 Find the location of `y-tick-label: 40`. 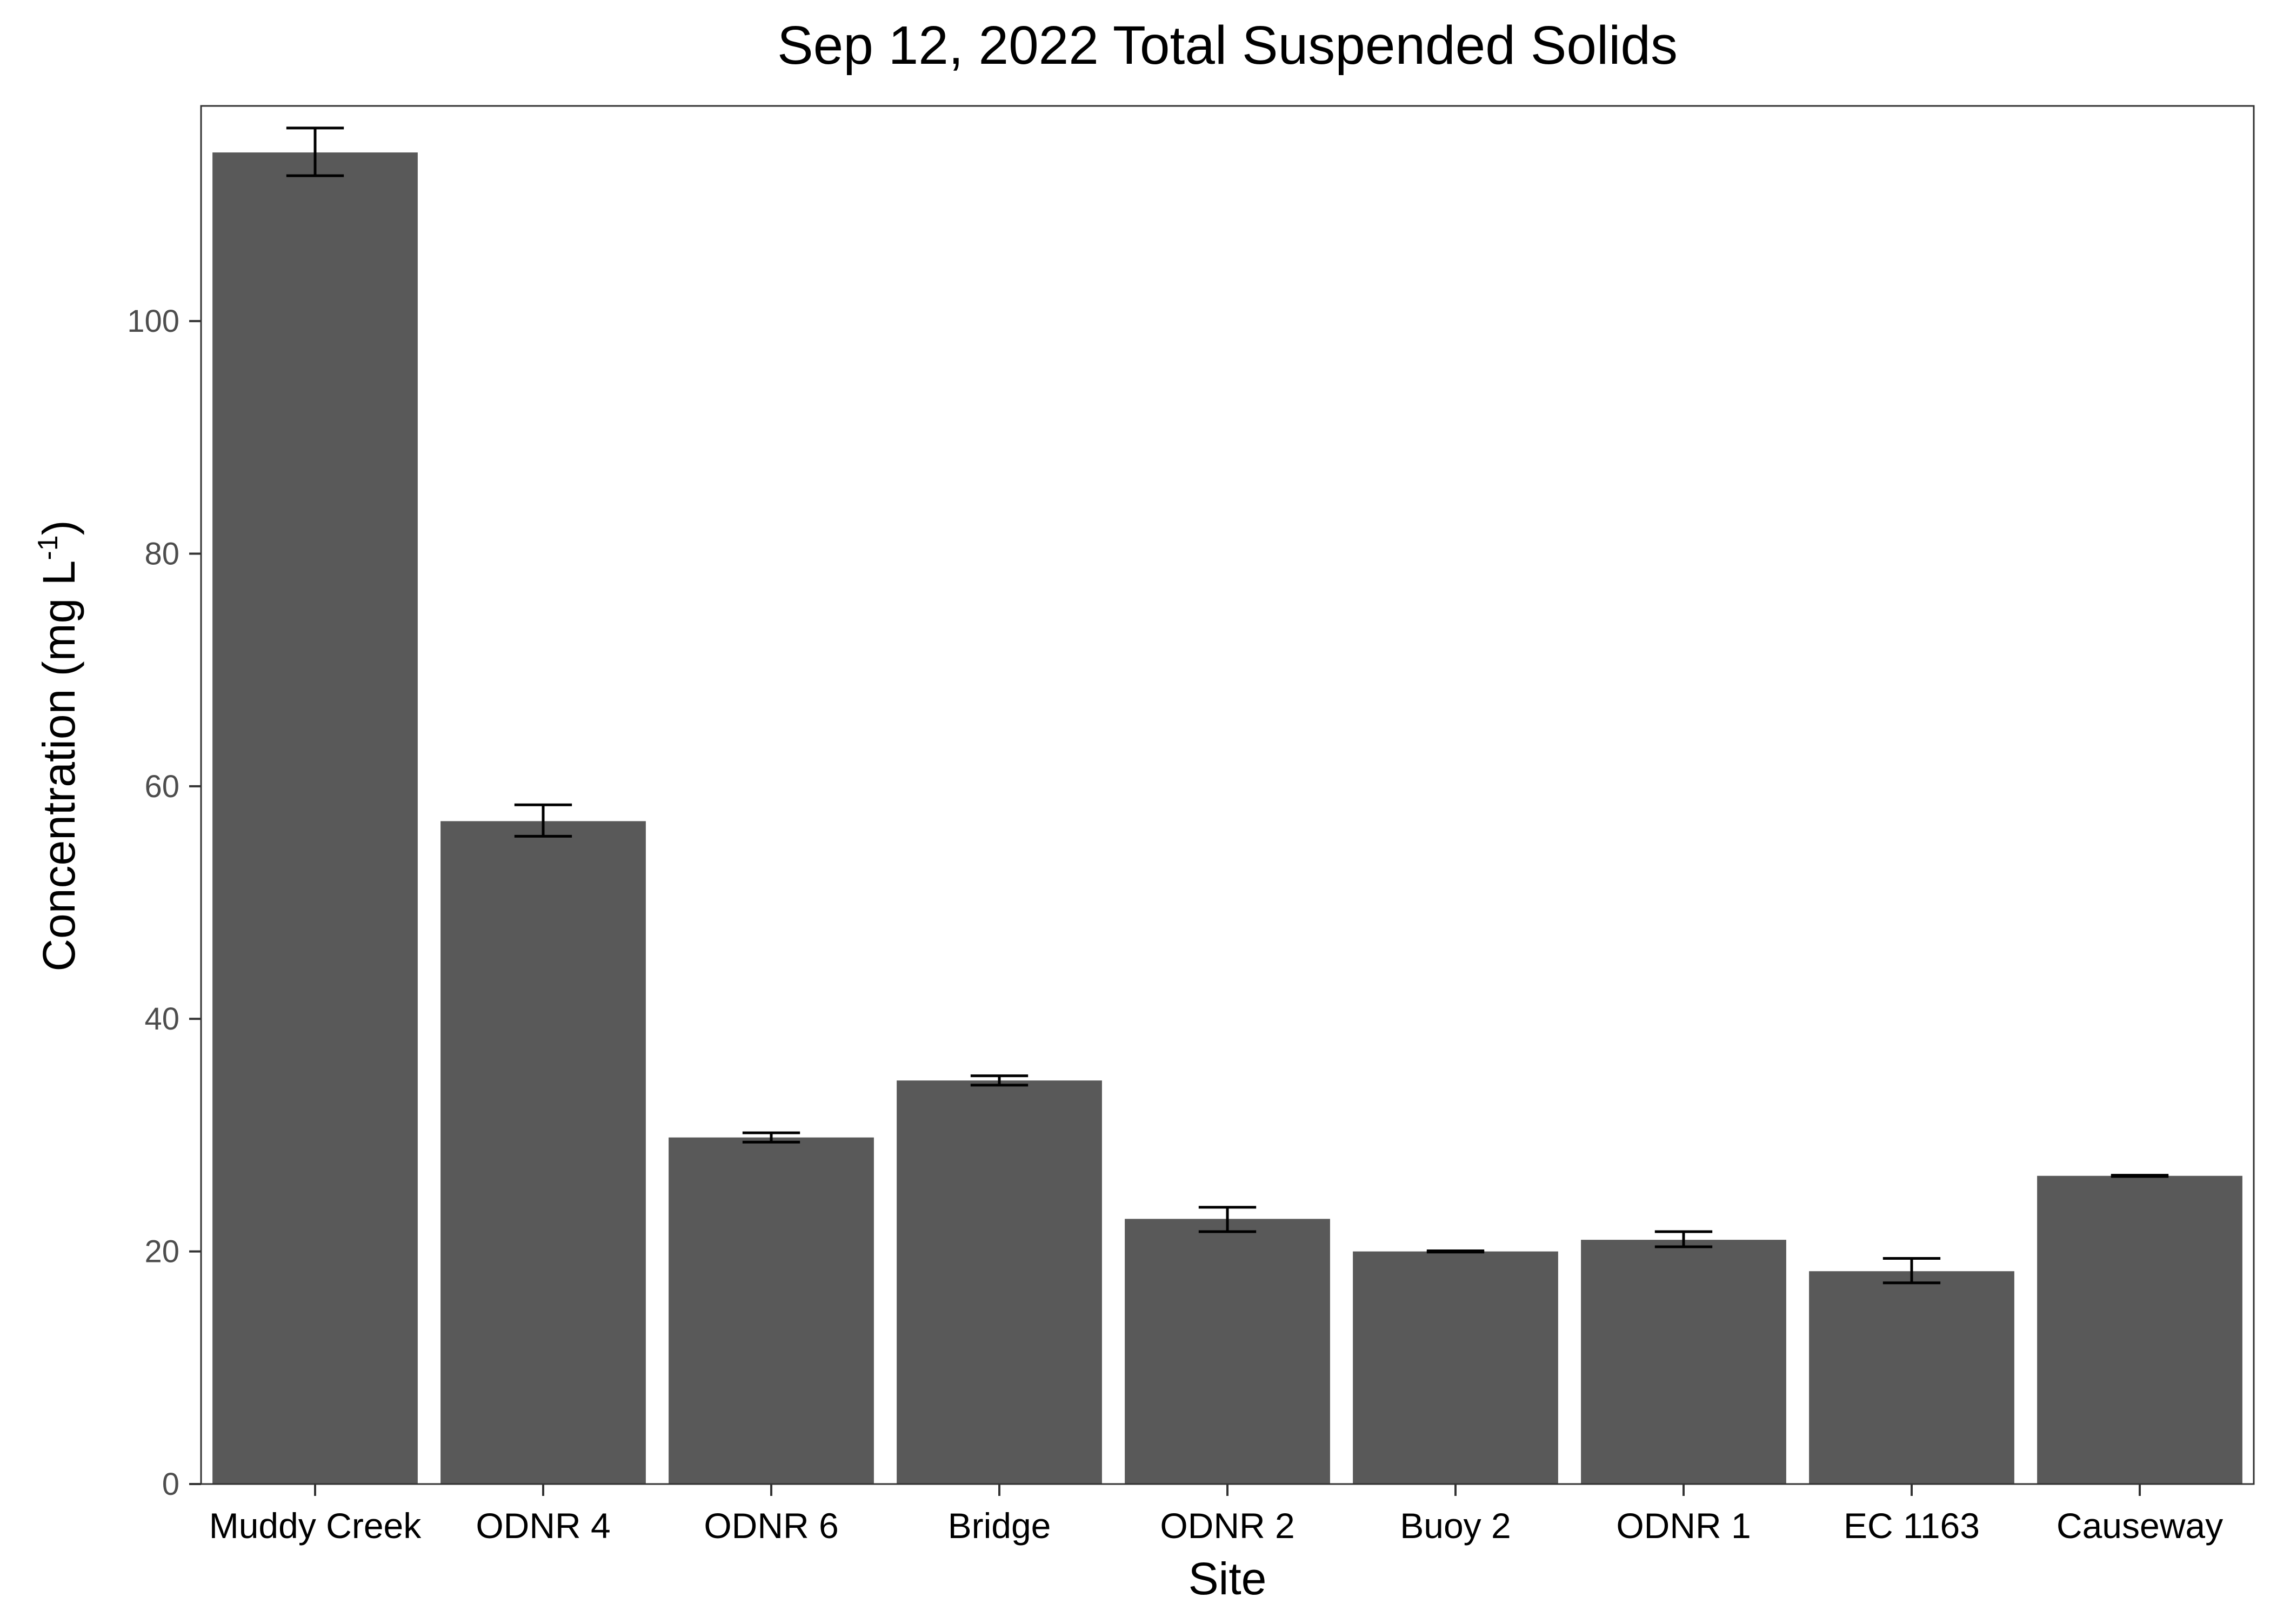

y-tick-label: 40 is located at coordinates (161, 1019).